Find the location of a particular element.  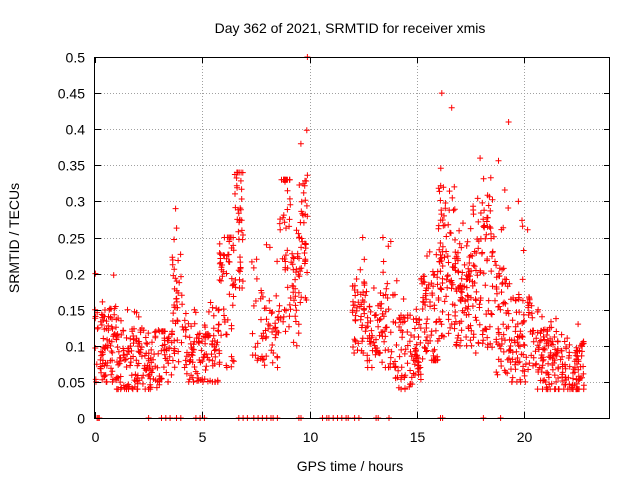

x-tick-label: 0 is located at coordinates (96, 437).